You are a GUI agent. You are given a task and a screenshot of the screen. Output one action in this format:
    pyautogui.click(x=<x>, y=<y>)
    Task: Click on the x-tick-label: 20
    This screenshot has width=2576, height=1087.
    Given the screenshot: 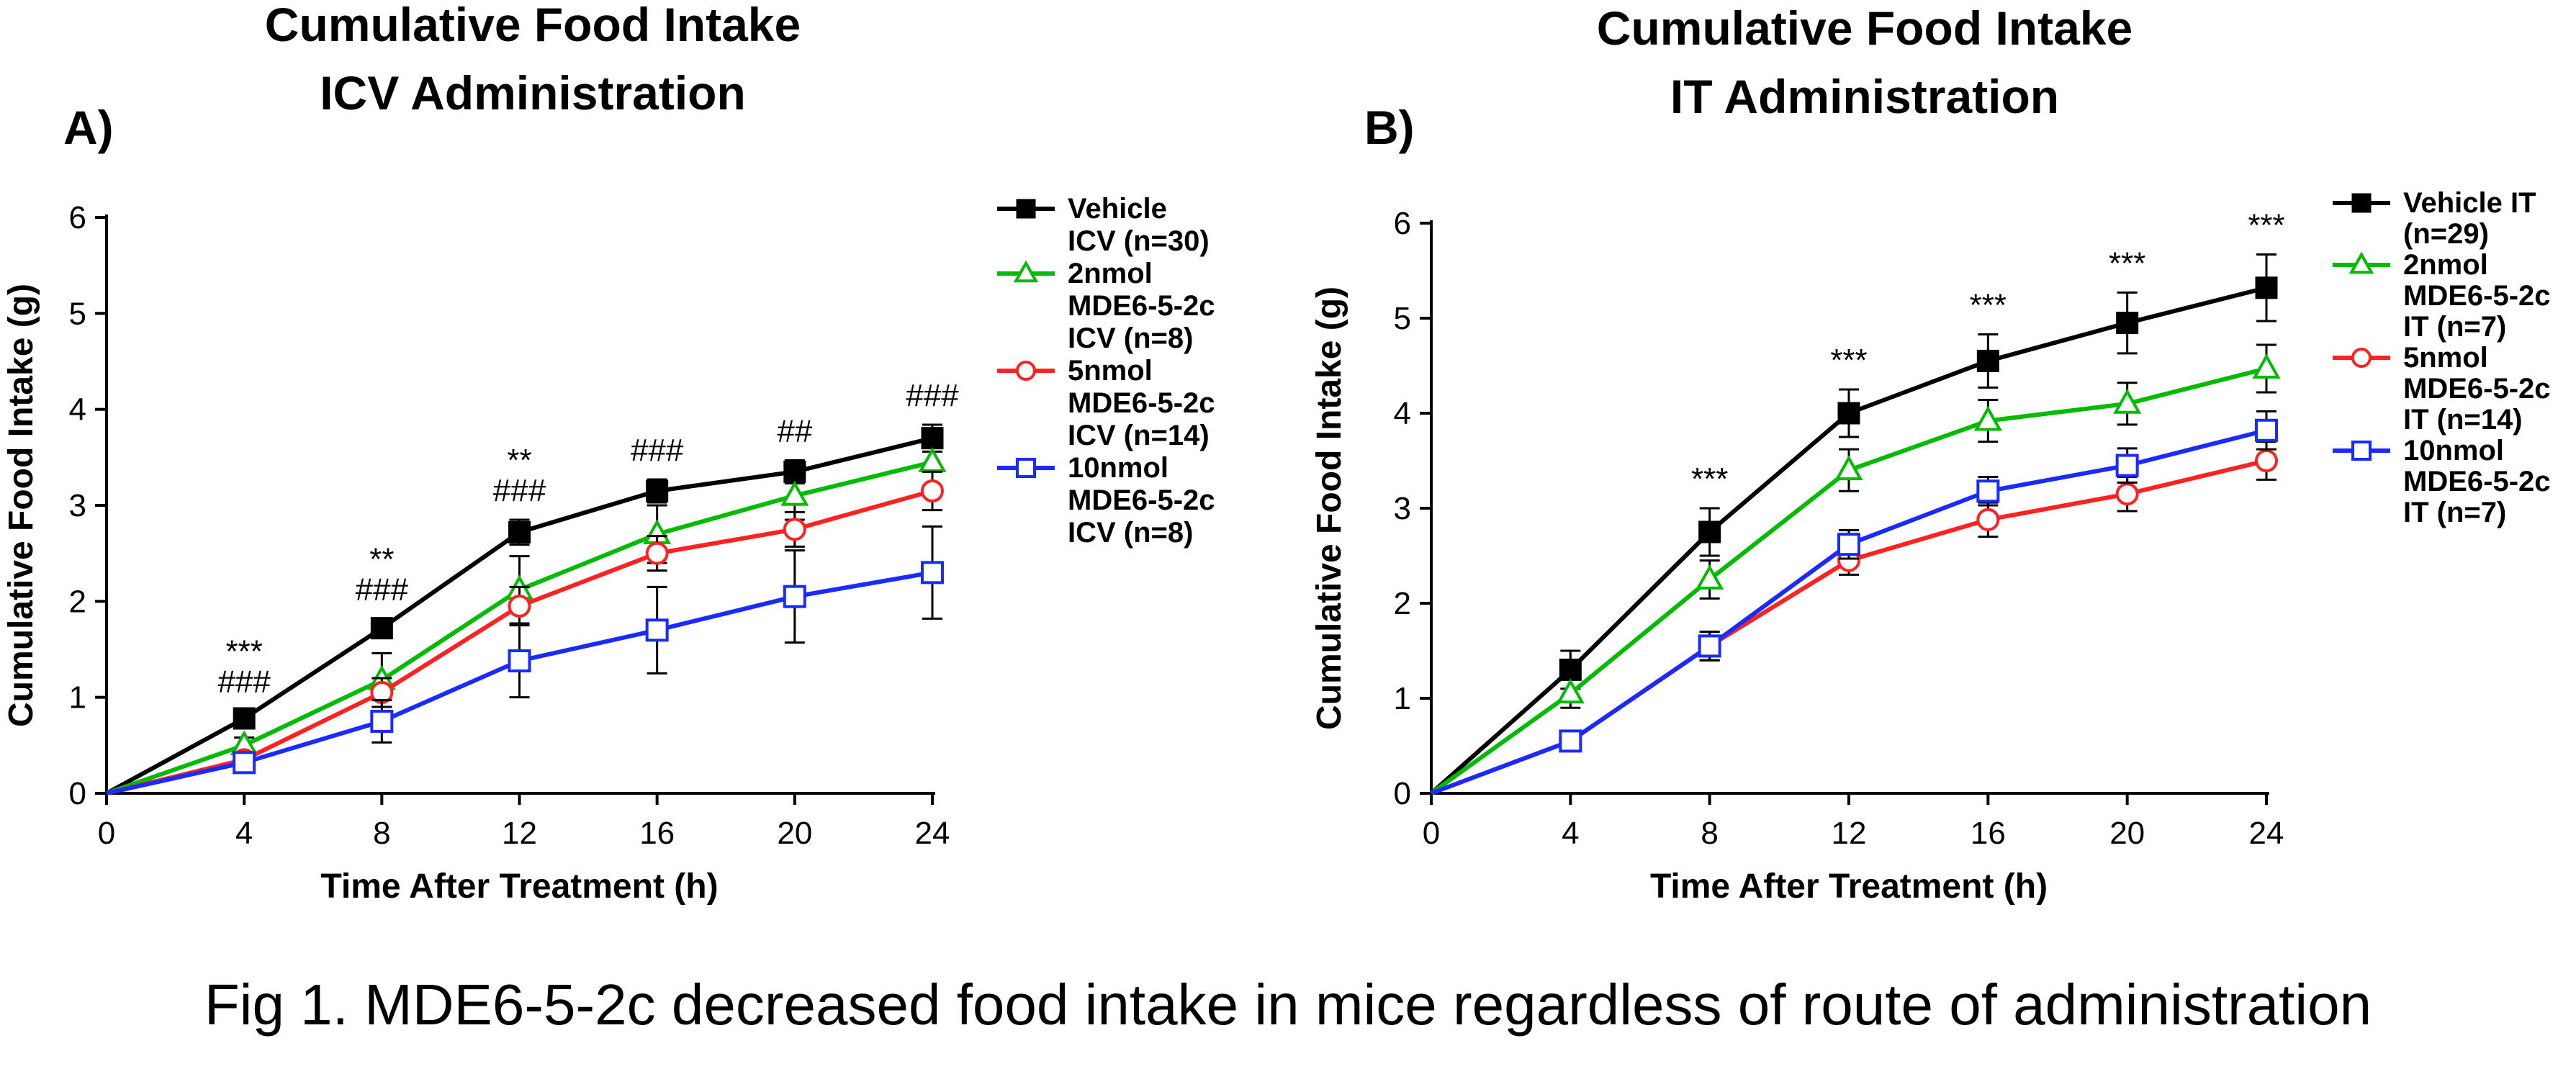 What is the action you would take?
    pyautogui.click(x=794, y=833)
    